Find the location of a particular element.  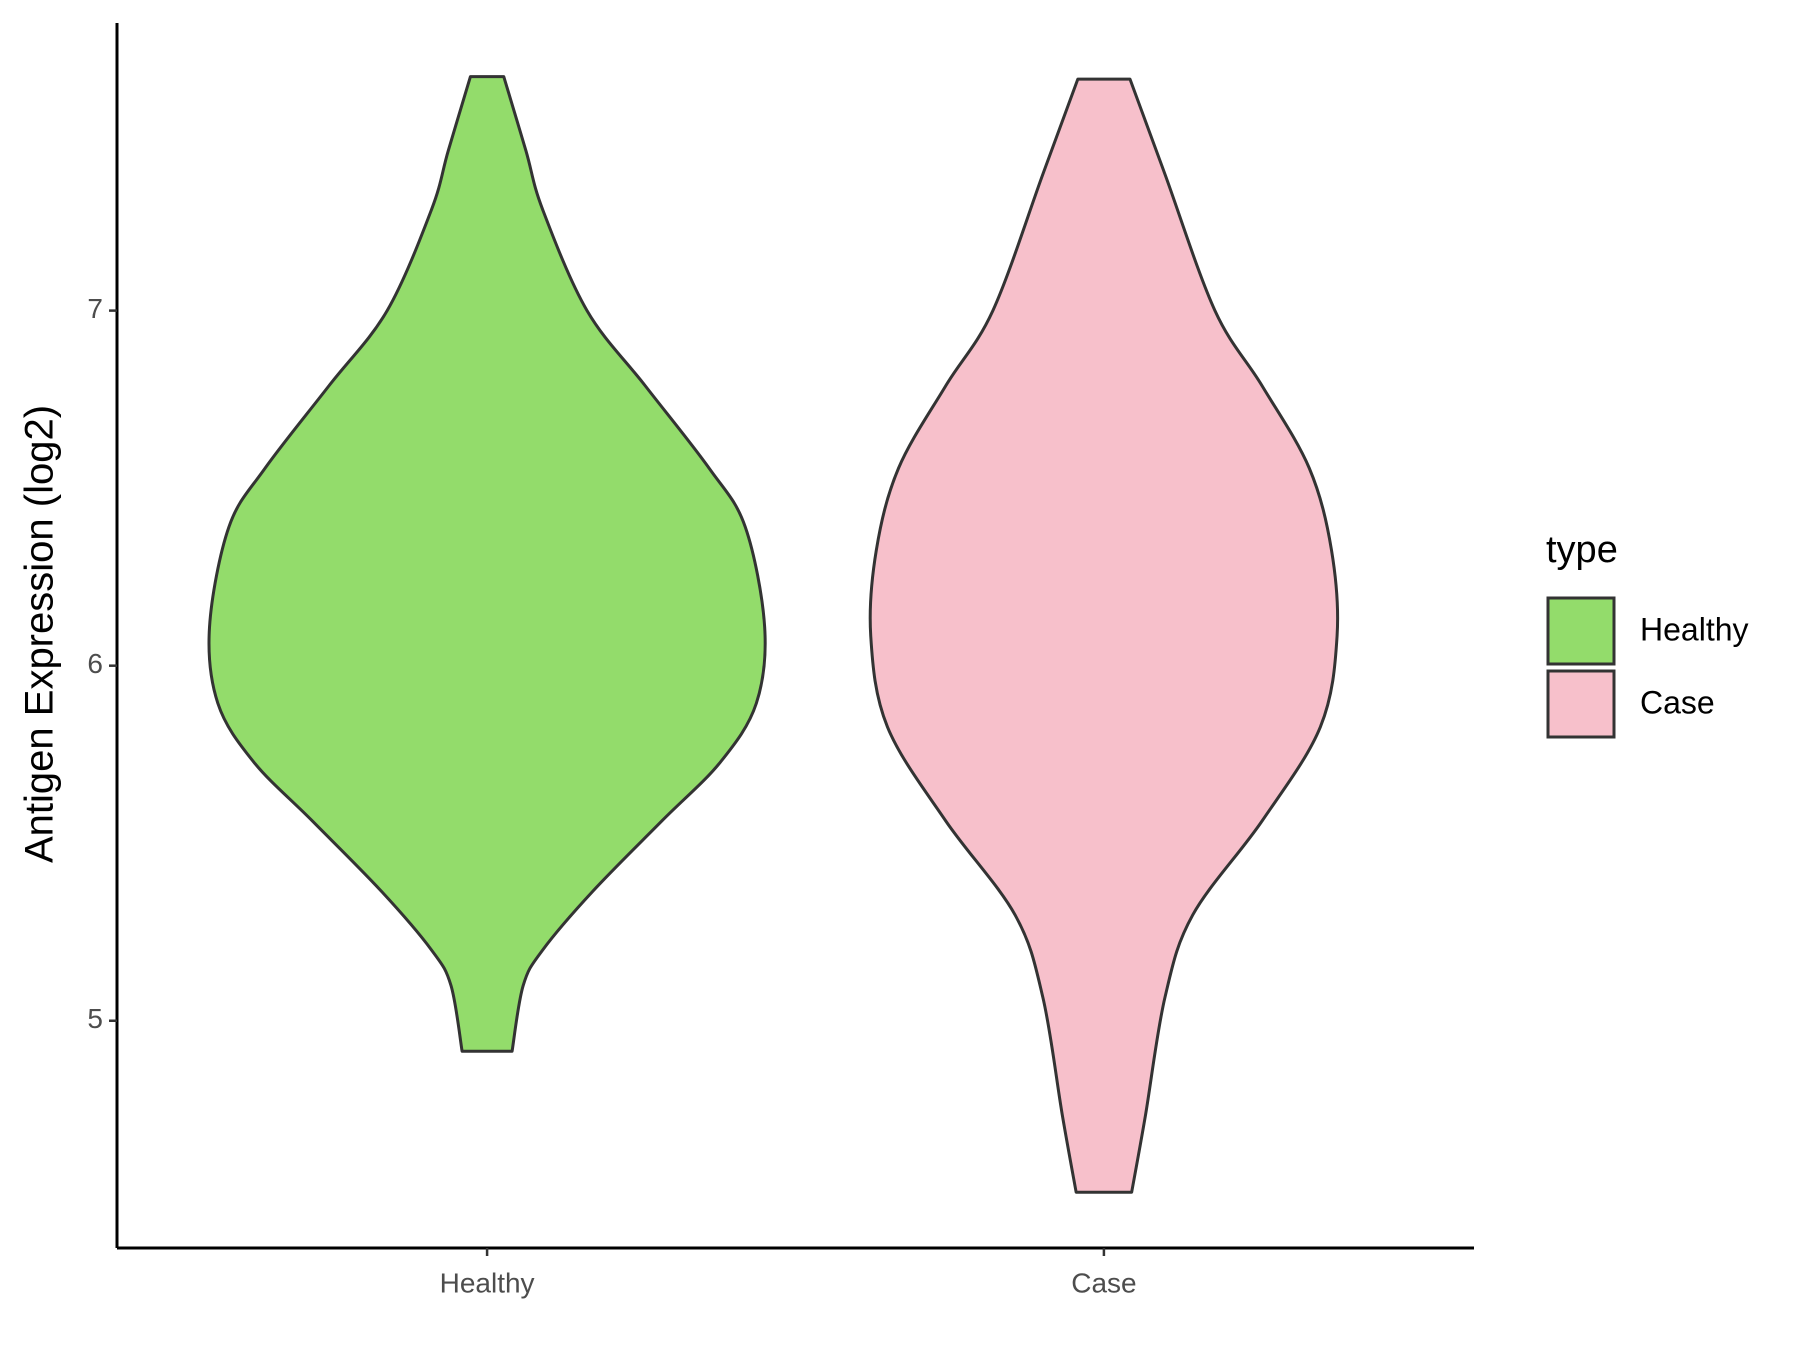

y-tick-label: 6 is located at coordinates (95, 663).